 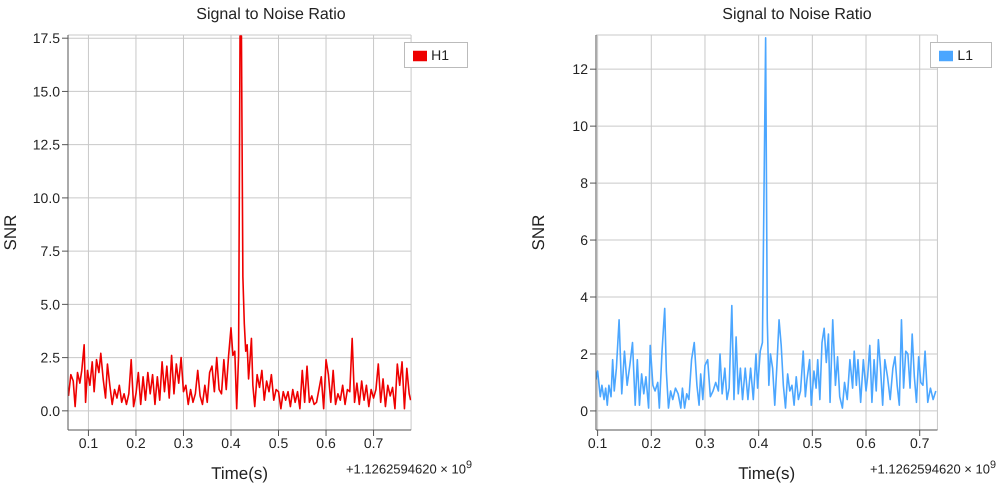 What do you see at coordinates (584, 183) in the screenshot?
I see `y-tick-label: 8` at bounding box center [584, 183].